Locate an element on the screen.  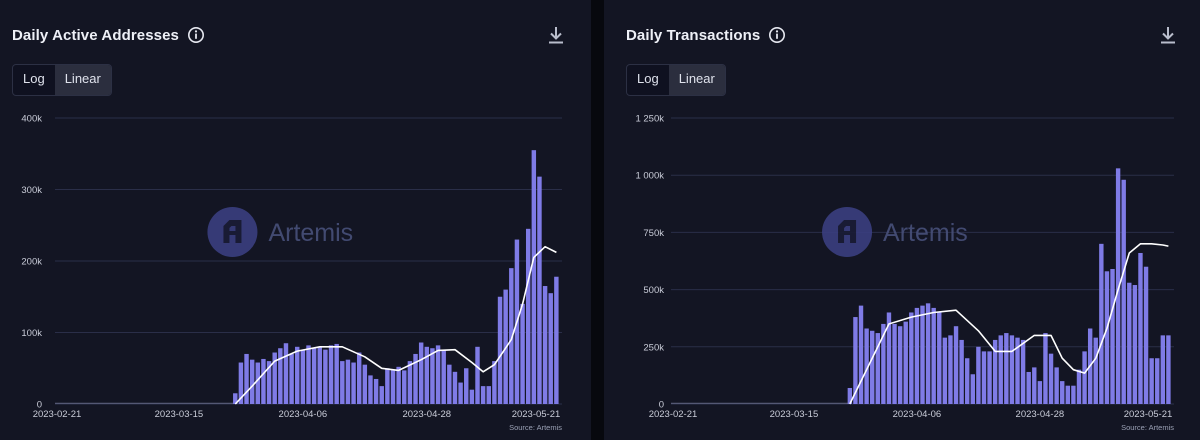
x-tick-label: 2023-02-21 is located at coordinates (57, 414).